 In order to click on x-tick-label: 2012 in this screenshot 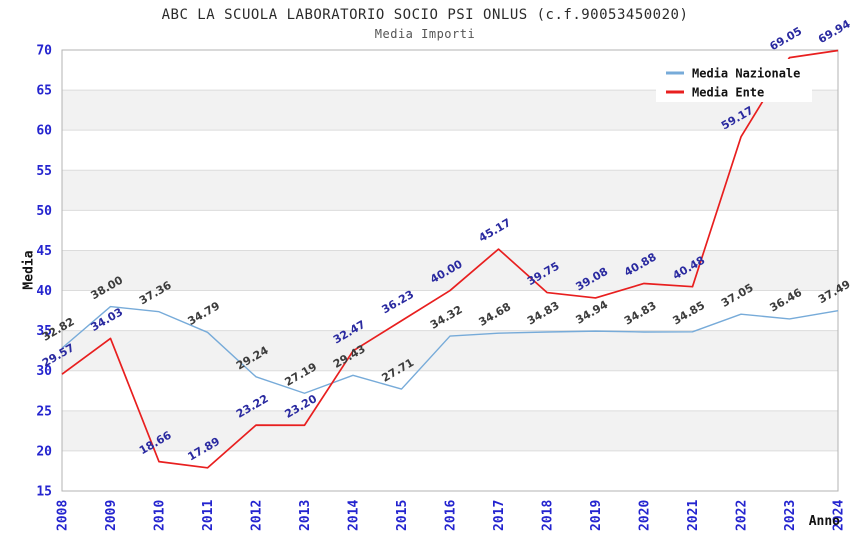, I will do `click(257, 515)`.